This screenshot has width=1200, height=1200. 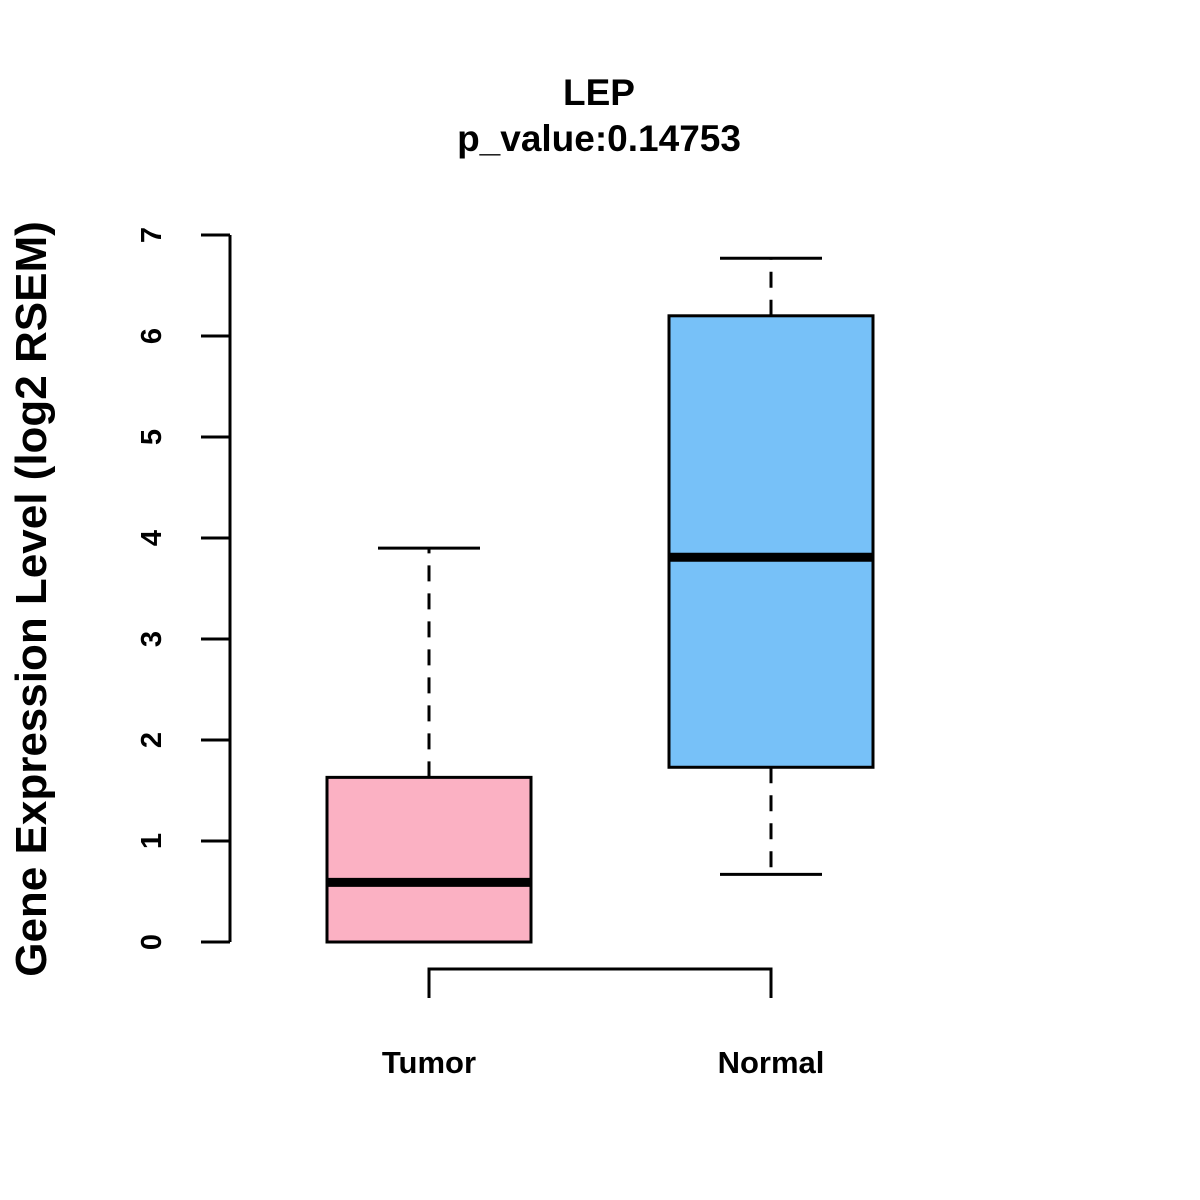 I want to click on y-tick-label: 7, so click(x=152, y=235).